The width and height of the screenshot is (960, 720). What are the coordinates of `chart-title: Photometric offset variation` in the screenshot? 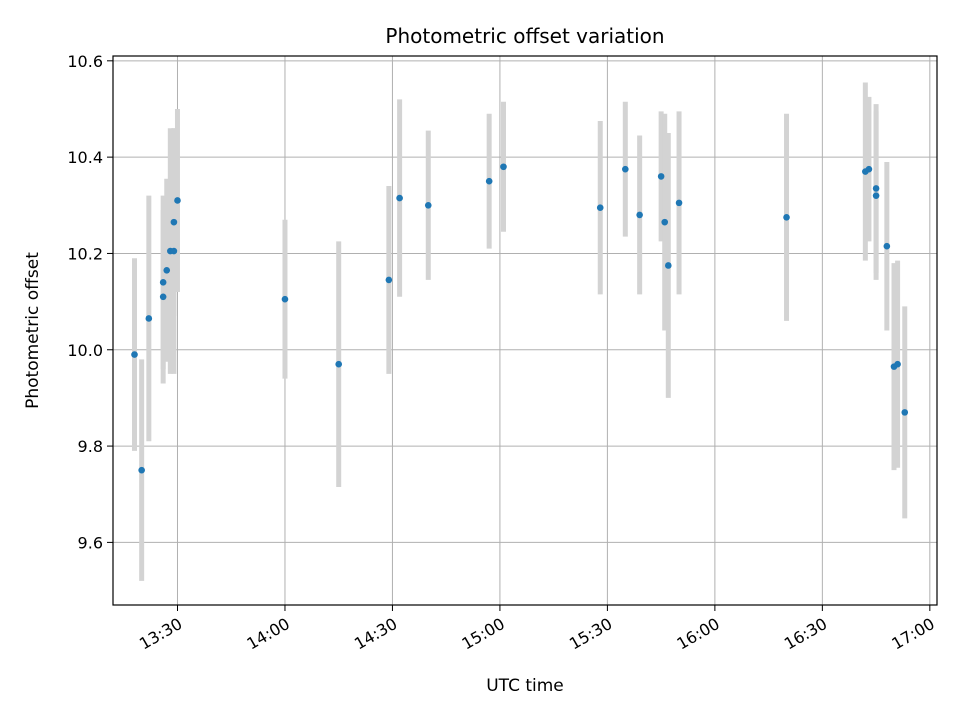 It's located at (524, 36).